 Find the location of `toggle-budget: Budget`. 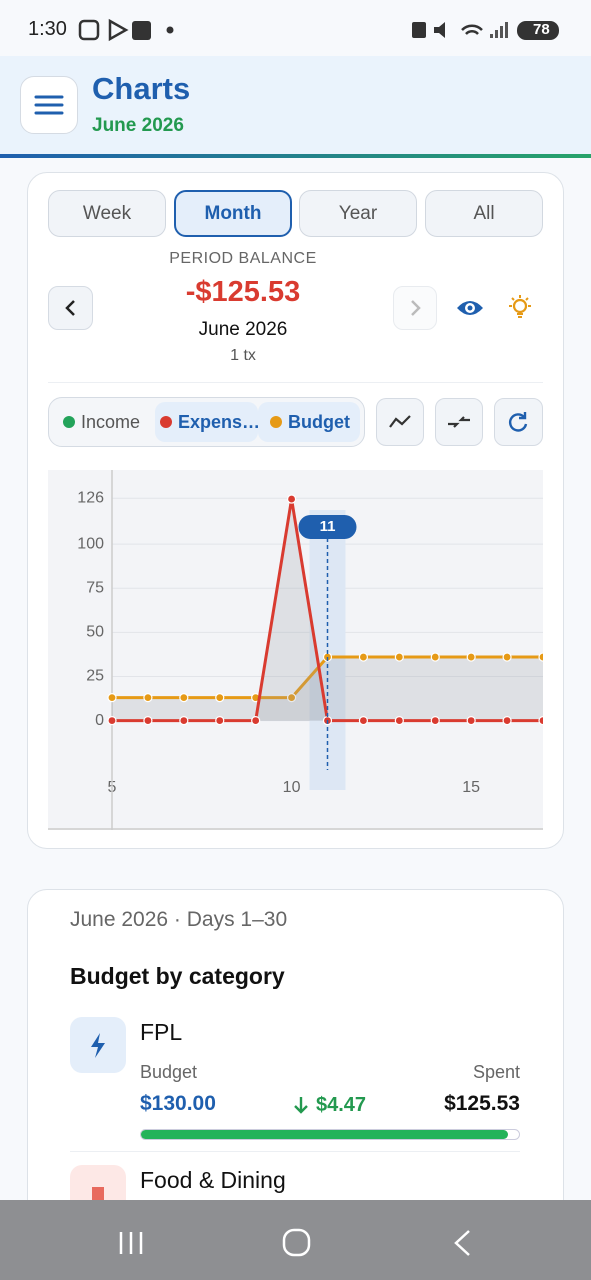

toggle-budget: Budget is located at coordinates (319, 422).